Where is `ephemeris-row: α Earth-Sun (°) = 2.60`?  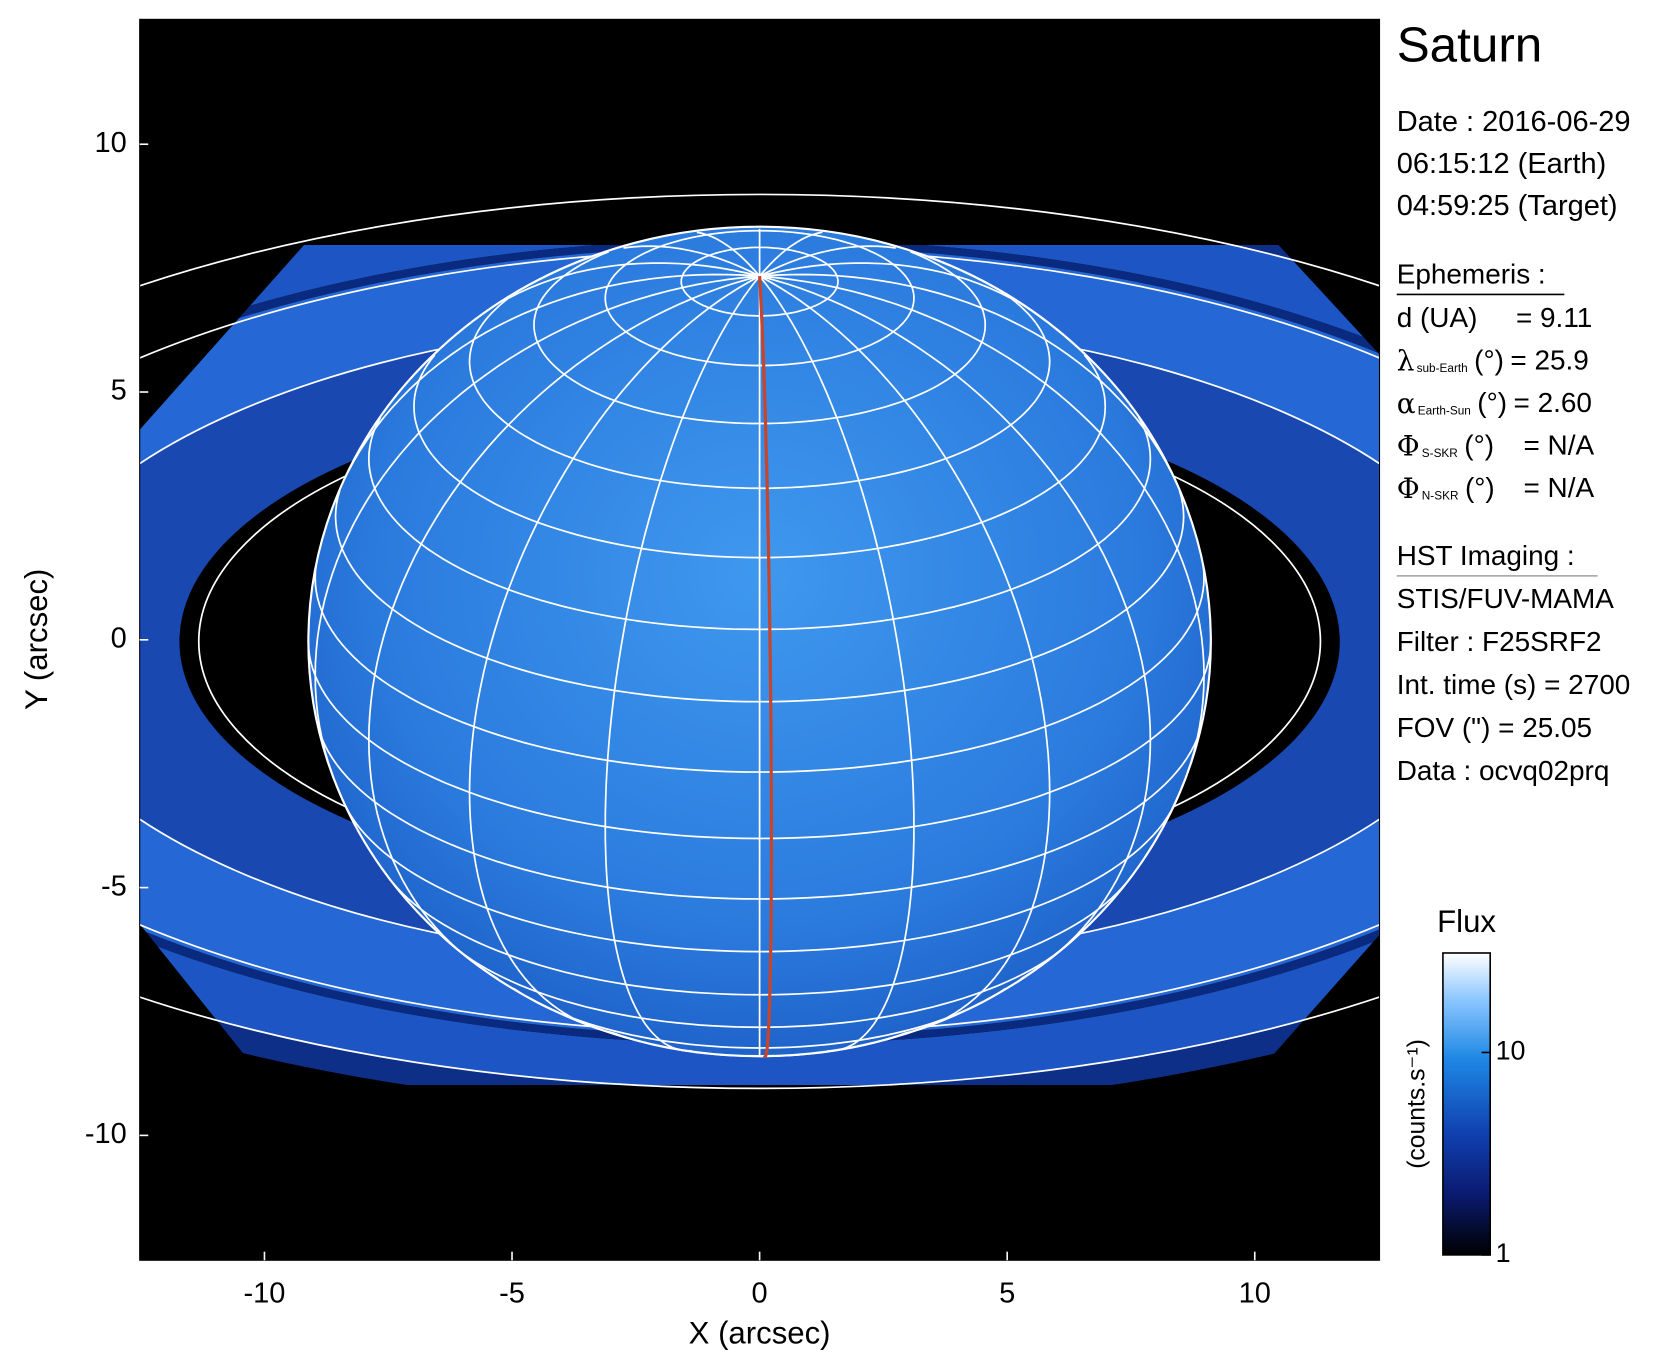 ephemeris-row: α Earth-Sun (°) = 2.60 is located at coordinates (1494, 403).